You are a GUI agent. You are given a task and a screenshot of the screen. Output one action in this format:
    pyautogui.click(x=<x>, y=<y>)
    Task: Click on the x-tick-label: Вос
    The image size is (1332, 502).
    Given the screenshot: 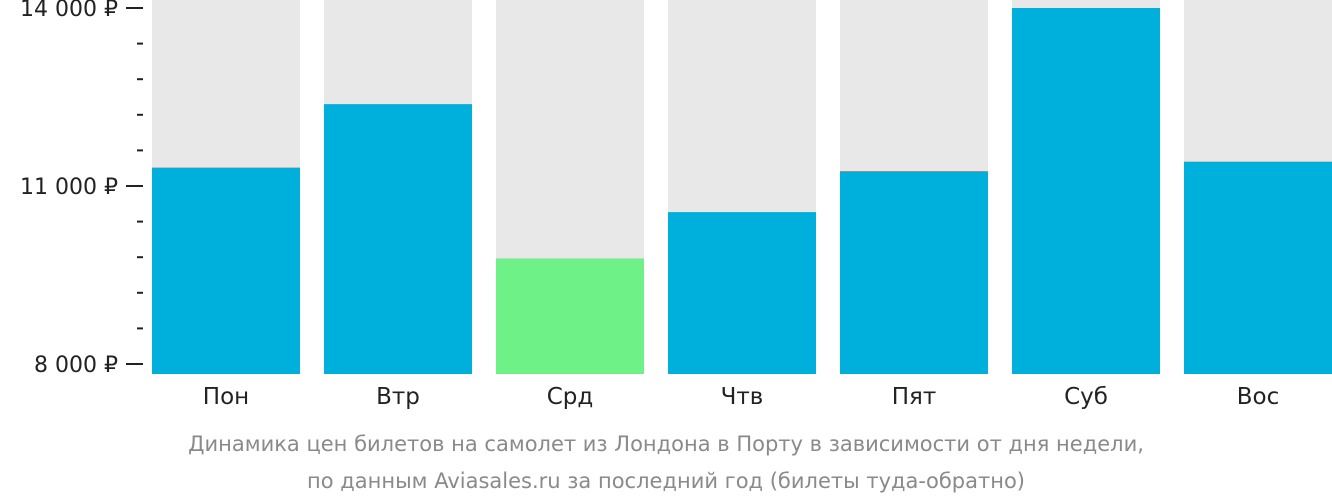 What is the action you would take?
    pyautogui.click(x=1258, y=397)
    